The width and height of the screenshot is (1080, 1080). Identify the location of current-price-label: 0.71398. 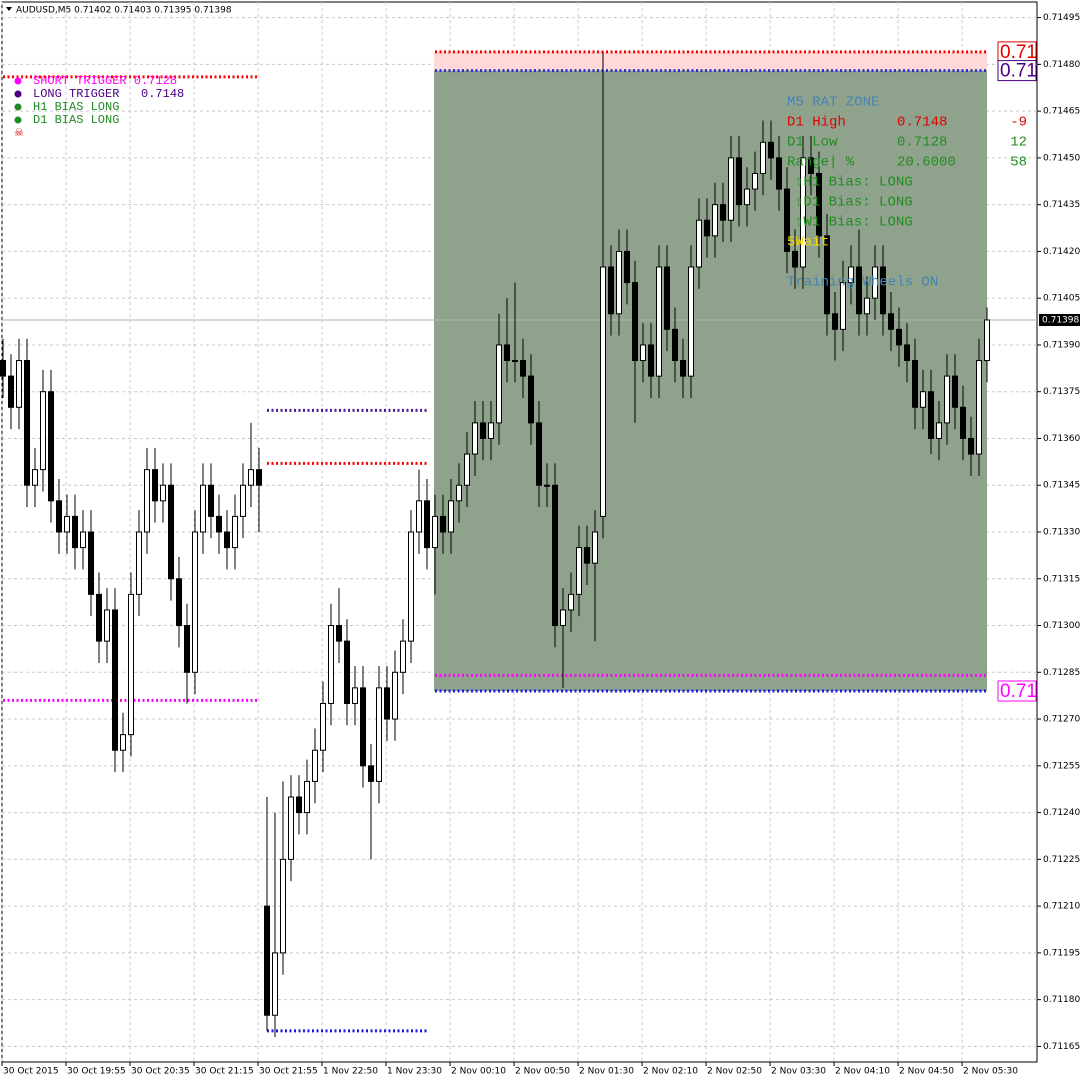
(1060, 321).